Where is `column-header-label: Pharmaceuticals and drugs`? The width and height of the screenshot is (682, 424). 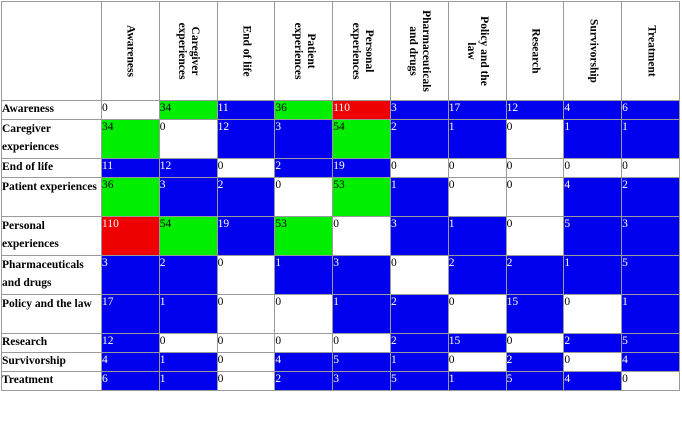 column-header-label: Pharmaceuticals and drugs is located at coordinates (420, 51).